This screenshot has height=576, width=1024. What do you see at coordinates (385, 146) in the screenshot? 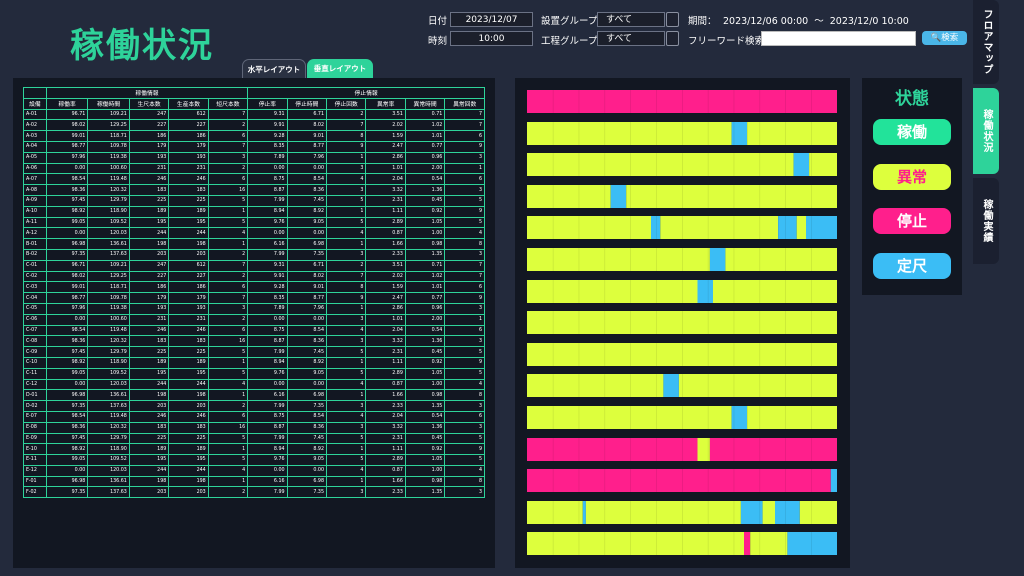
I see `value-cell: 2.47` at bounding box center [385, 146].